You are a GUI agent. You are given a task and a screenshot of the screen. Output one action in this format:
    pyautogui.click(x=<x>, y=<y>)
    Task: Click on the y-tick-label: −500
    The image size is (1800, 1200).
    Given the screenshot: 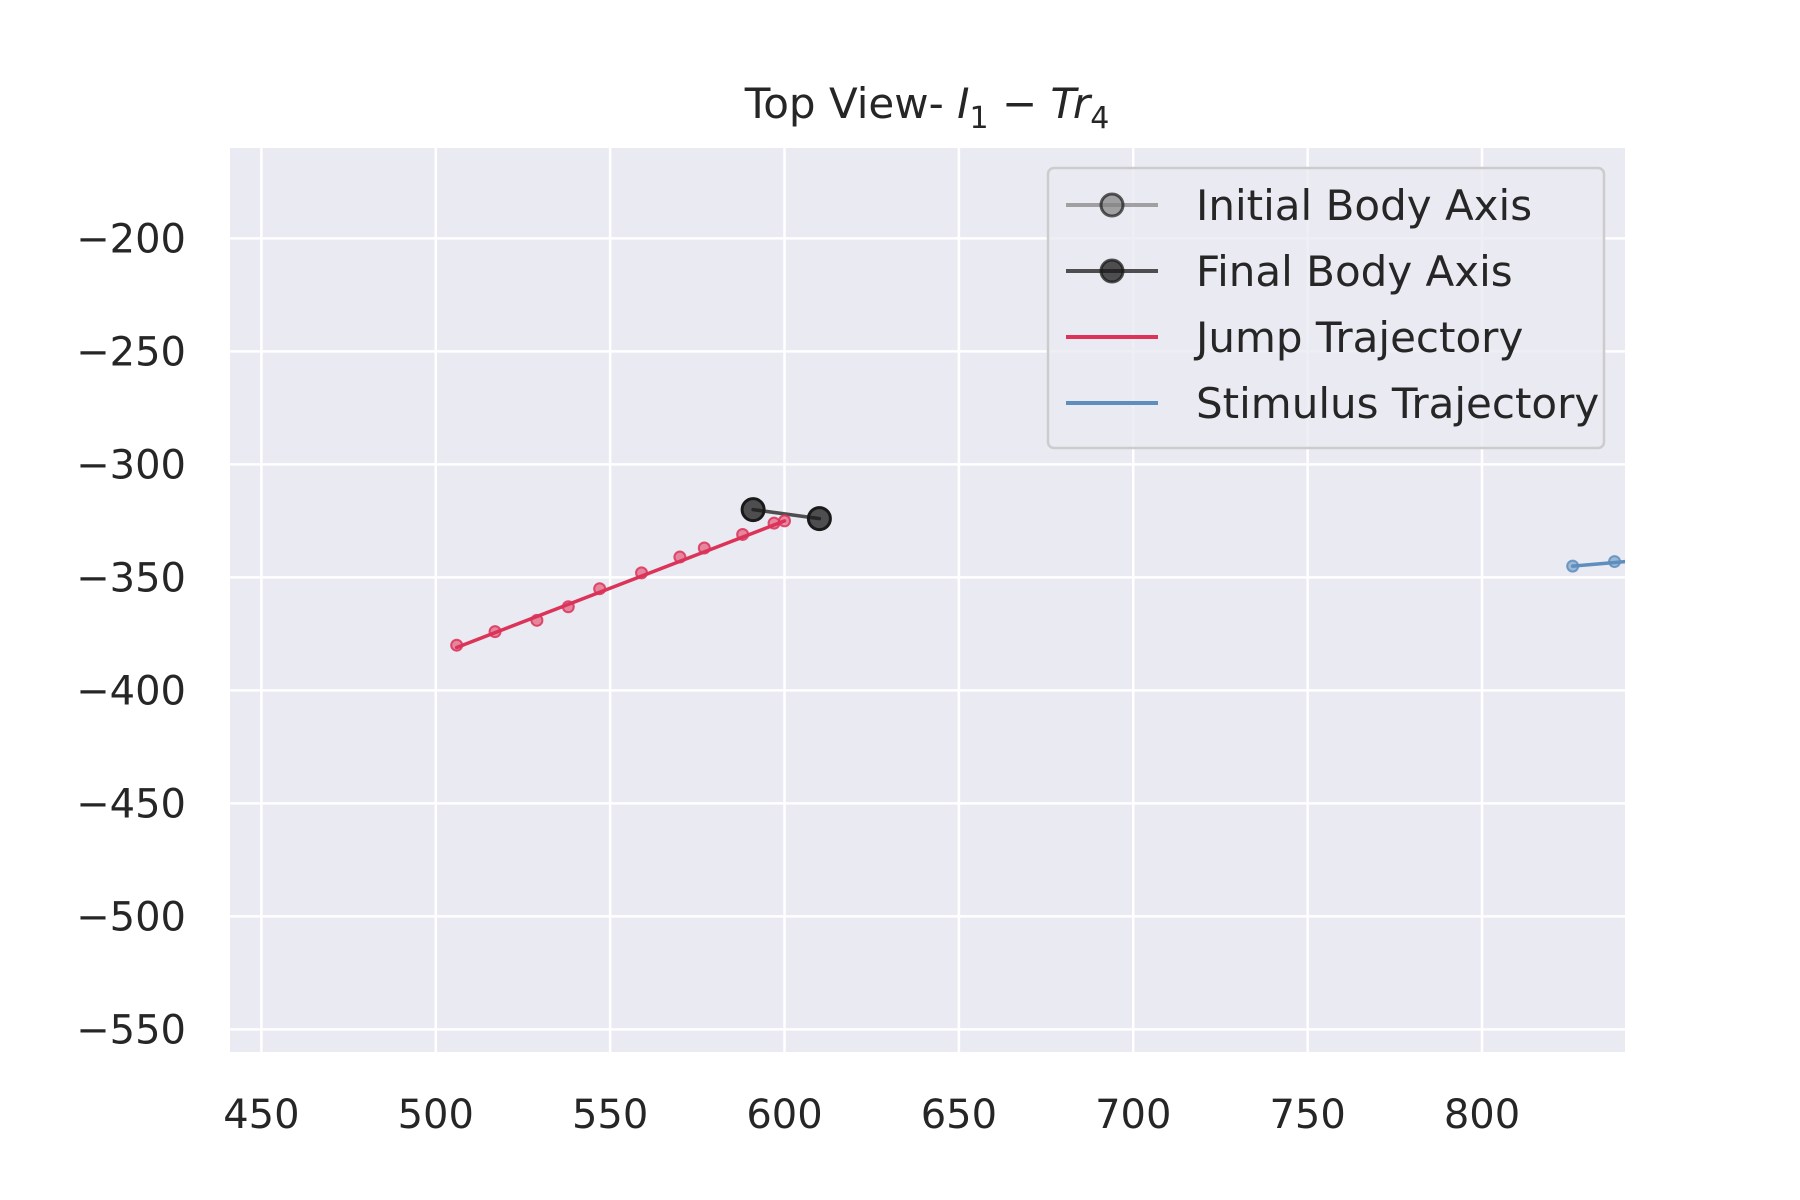 What is the action you would take?
    pyautogui.click(x=131, y=917)
    